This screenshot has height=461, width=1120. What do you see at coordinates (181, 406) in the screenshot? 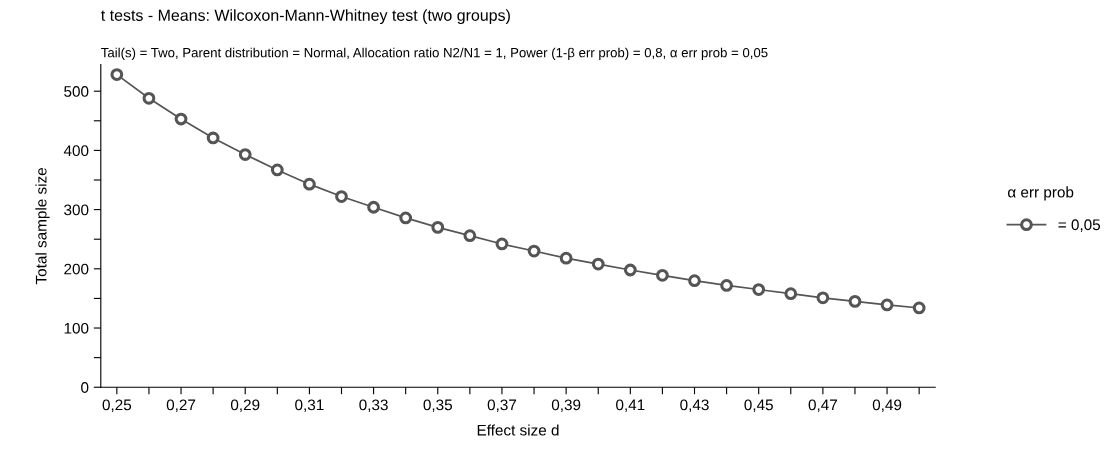
I see `x-tick-label: 0,27` at bounding box center [181, 406].